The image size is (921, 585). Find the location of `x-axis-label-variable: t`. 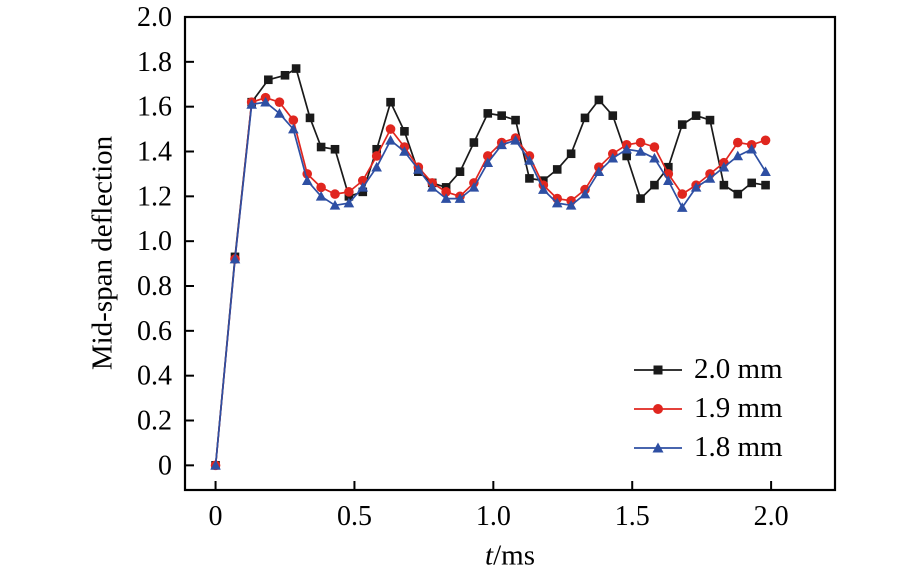

x-axis-label-variable: t is located at coordinates (489, 555).